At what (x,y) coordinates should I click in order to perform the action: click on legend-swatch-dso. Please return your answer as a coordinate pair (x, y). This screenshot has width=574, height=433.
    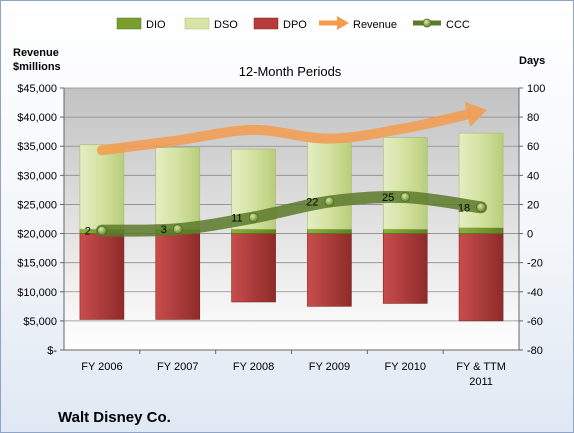
    Looking at the image, I should click on (197, 23).